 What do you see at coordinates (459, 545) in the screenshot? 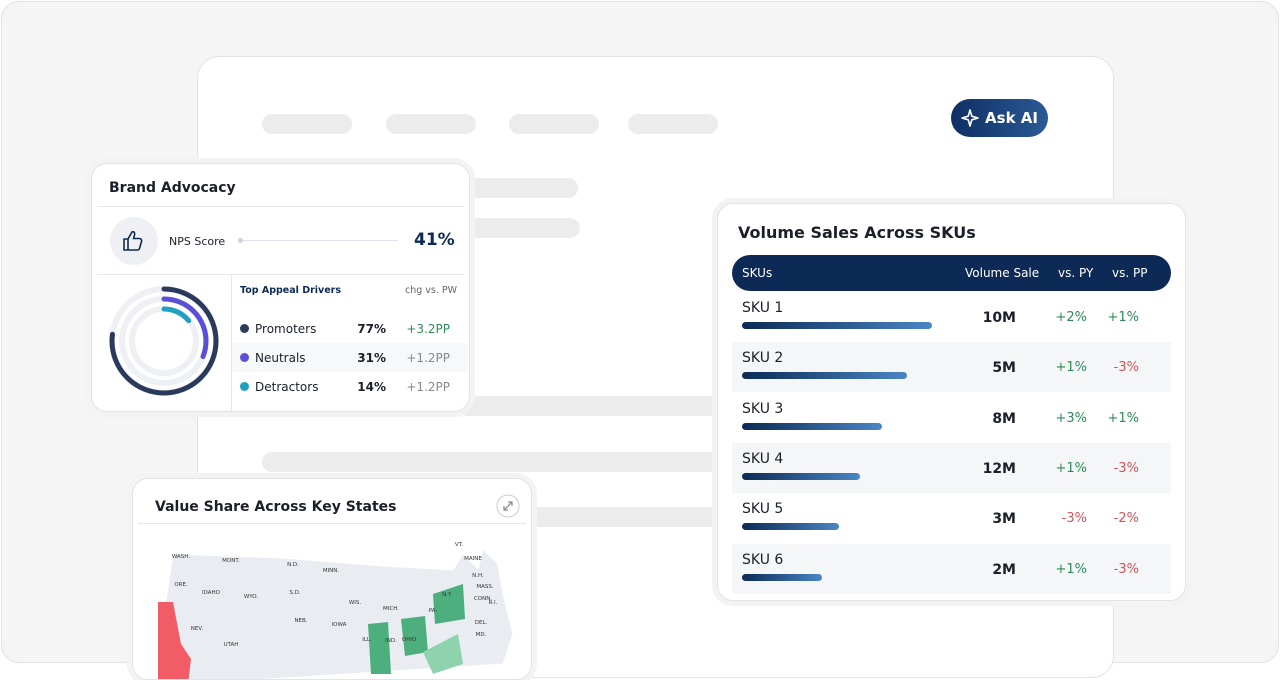
I see `state-label: VT.` at bounding box center [459, 545].